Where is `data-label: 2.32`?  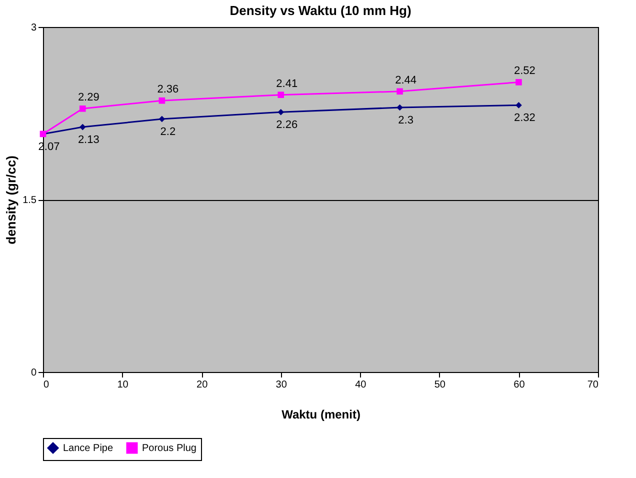
data-label: 2.32 is located at coordinates (525, 118).